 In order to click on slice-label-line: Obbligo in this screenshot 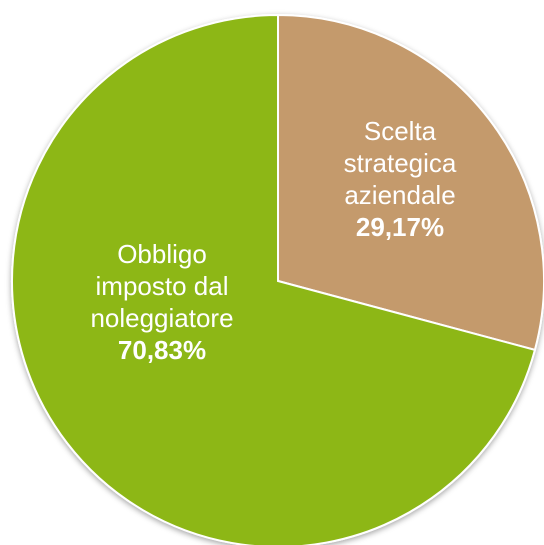, I will do `click(162, 254)`.